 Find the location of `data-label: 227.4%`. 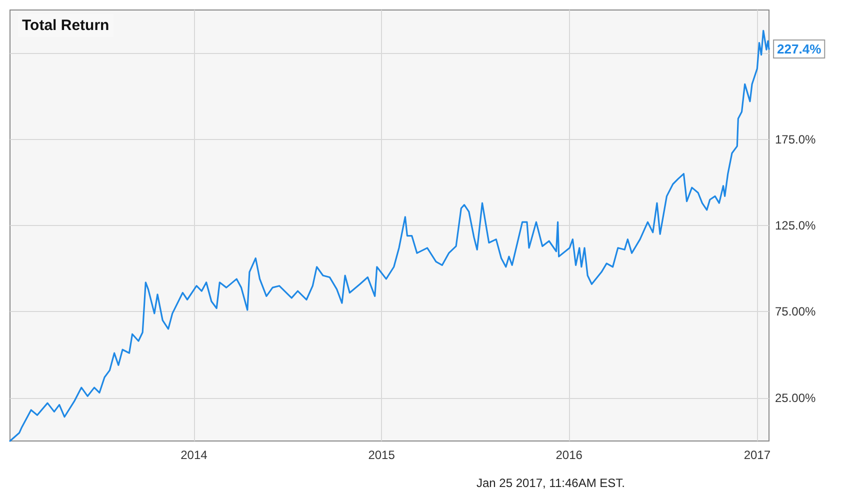

data-label: 227.4% is located at coordinates (799, 48).